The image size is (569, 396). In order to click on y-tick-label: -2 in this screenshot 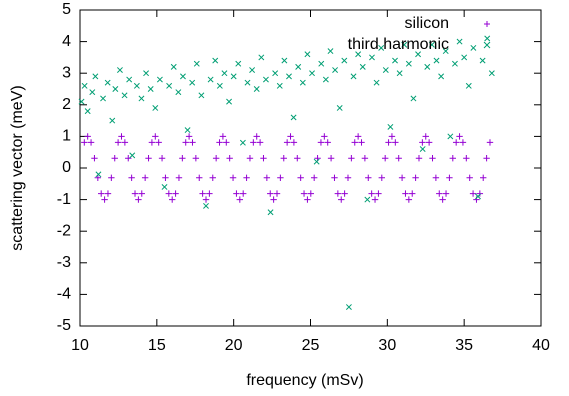, I will do `click(64, 230)`.